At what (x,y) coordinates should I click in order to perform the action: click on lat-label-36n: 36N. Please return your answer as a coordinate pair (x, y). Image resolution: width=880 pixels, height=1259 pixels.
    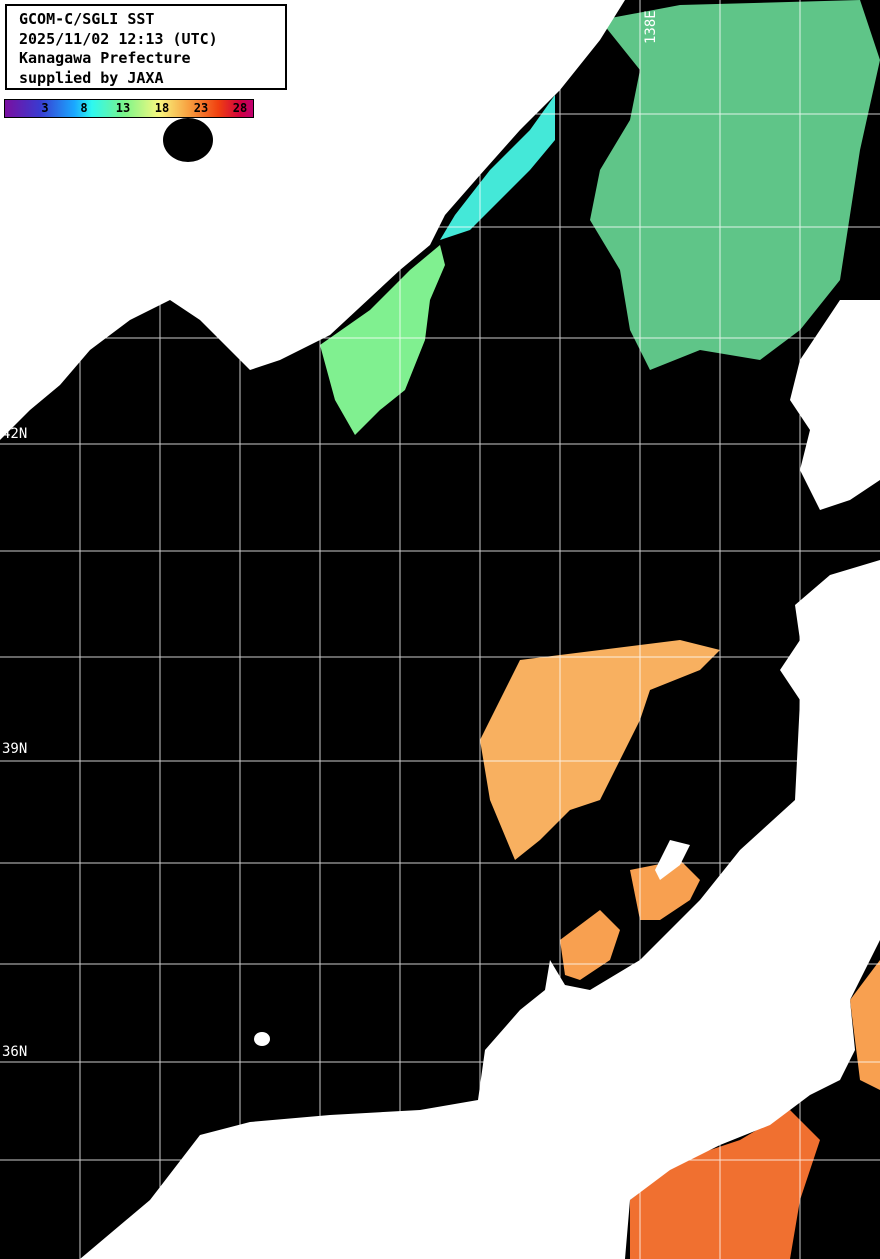
    Looking at the image, I should click on (15, 1052).